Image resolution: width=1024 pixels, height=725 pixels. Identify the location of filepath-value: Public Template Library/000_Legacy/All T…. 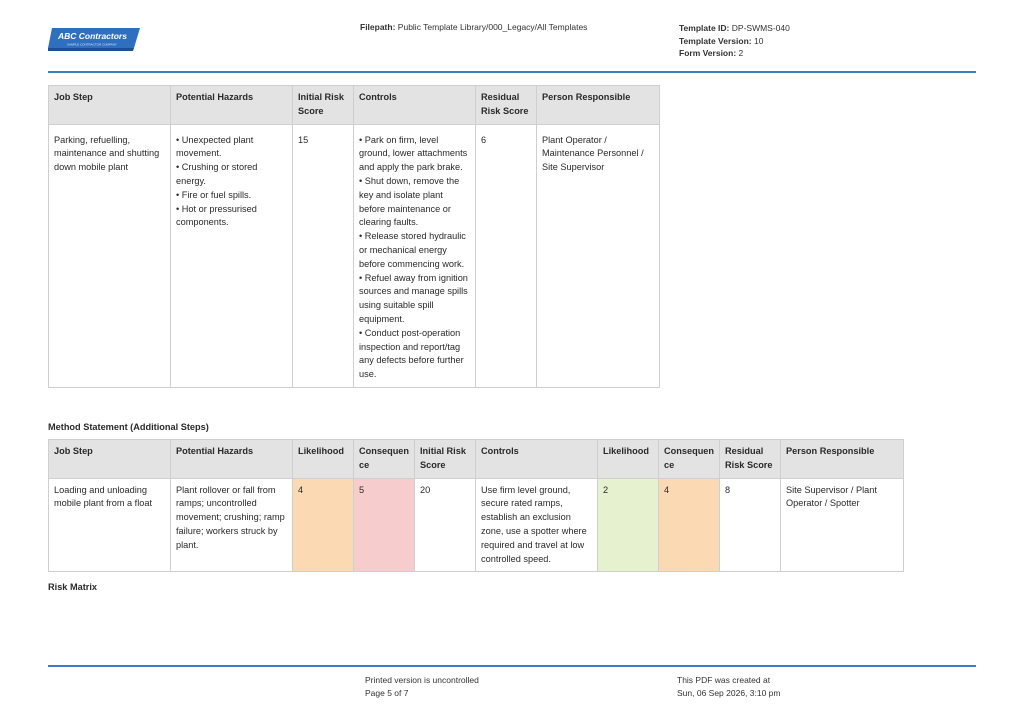
(492, 27).